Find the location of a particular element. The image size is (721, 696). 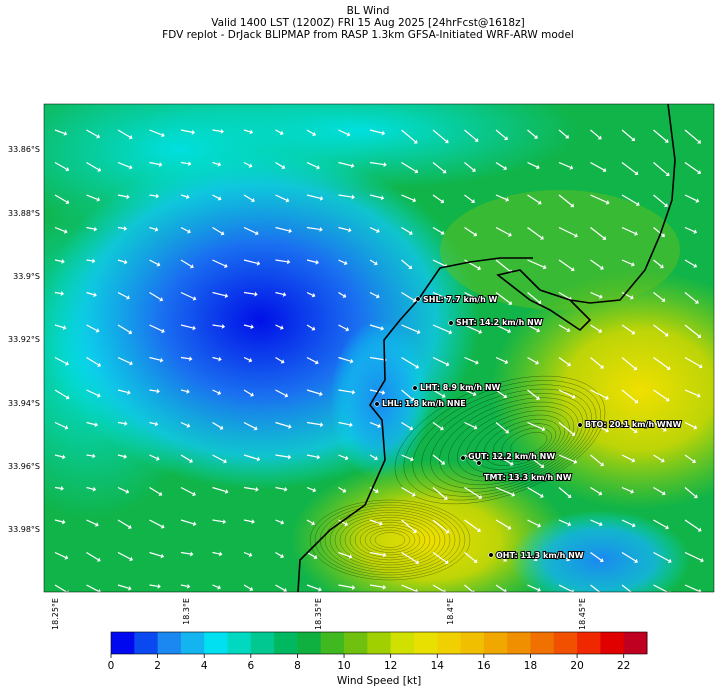

colorbar-tick-label: 18 is located at coordinates (530, 666).